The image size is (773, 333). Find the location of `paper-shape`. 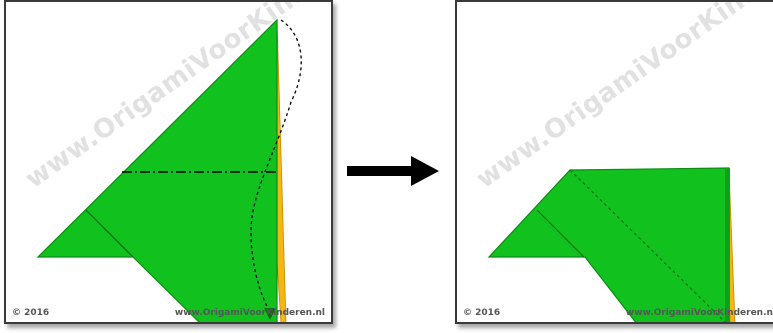

paper-shape is located at coordinates (608, 244).